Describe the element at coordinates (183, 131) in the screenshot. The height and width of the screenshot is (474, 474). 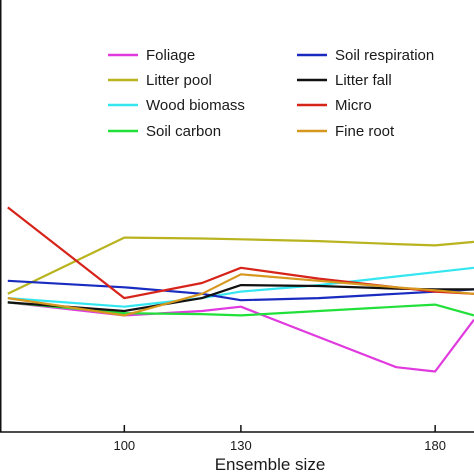
I see `legend-label-soil-carbon: Soil carbon` at that location.